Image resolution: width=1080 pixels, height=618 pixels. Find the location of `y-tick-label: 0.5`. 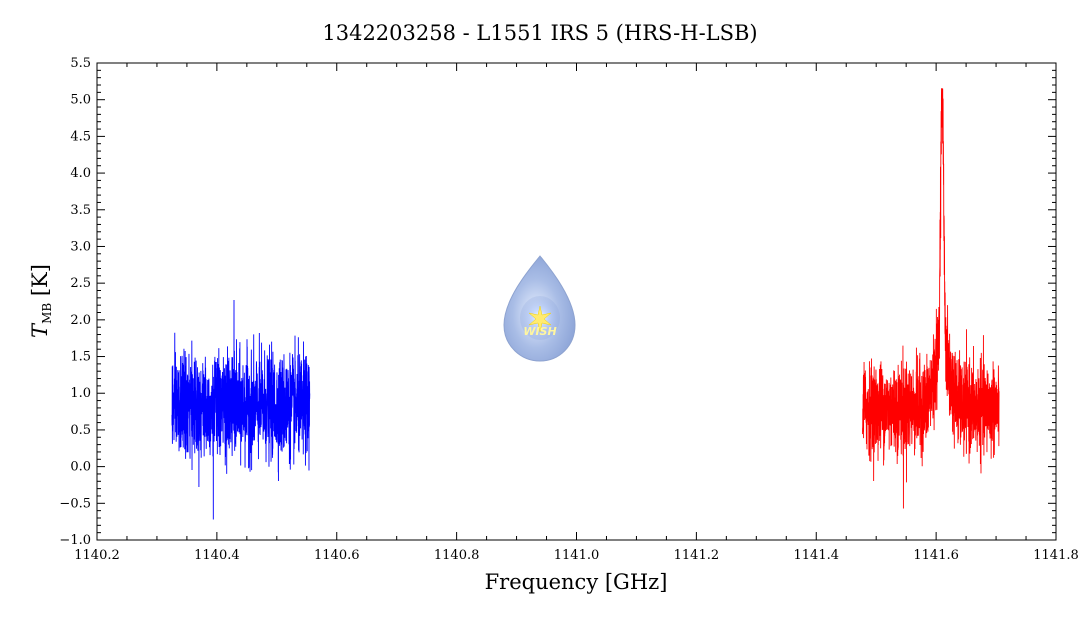

y-tick-label: 0.5 is located at coordinates (80, 430).